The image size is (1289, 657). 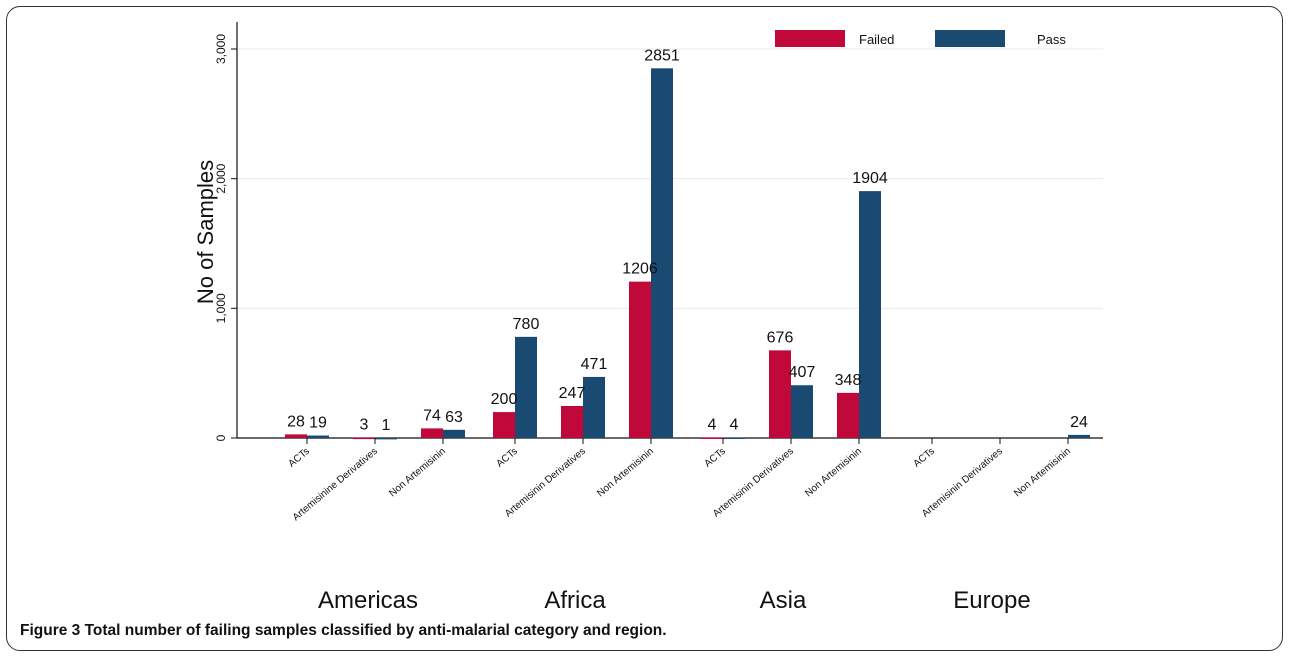 I want to click on legend-label-failed: Failed, so click(x=876, y=39).